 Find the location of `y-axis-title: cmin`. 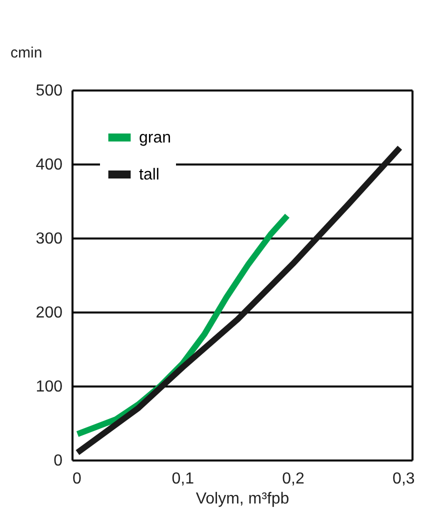

y-axis-title: cmin is located at coordinates (26, 53).